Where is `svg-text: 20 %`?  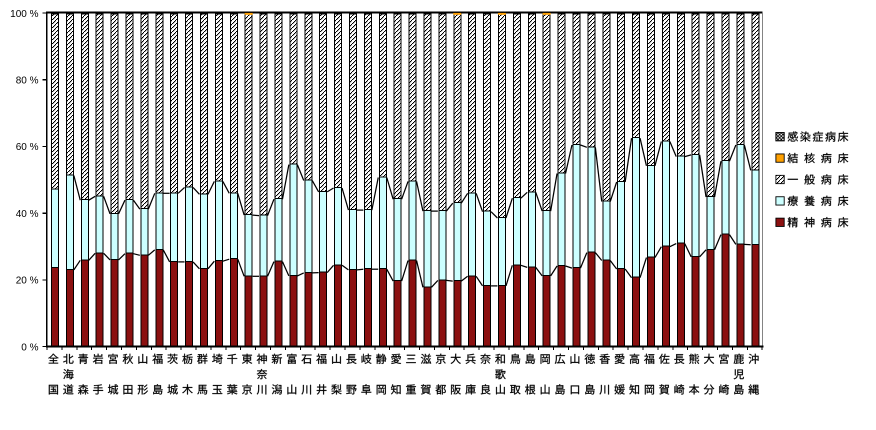
svg-text: 20 % is located at coordinates (27, 281).